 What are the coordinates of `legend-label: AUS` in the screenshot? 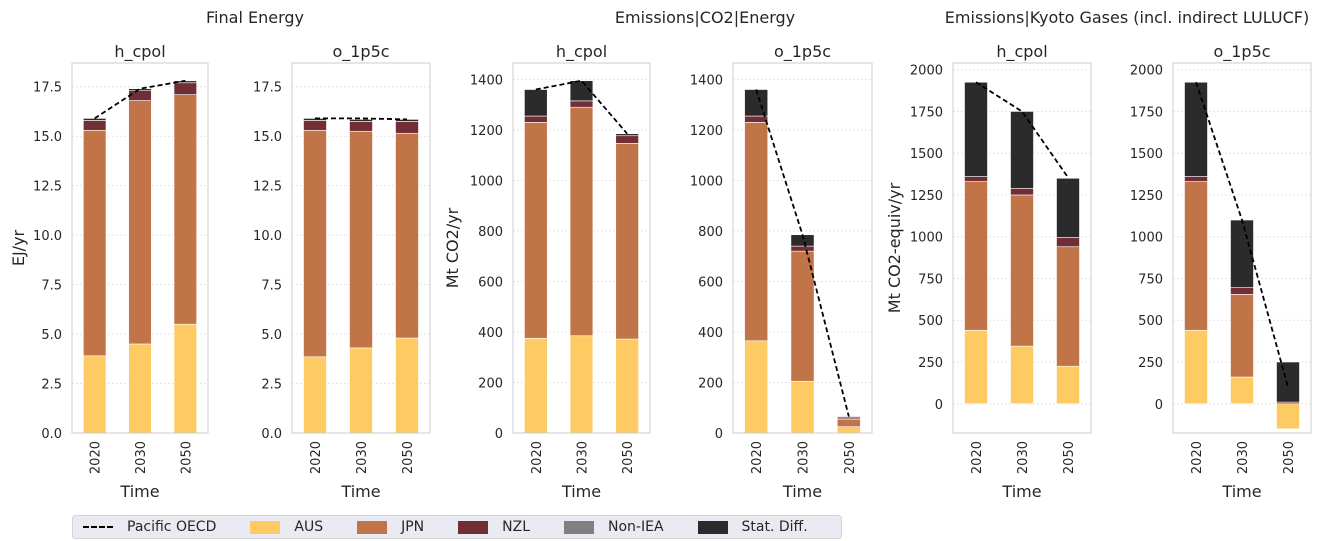 It's located at (309, 527).